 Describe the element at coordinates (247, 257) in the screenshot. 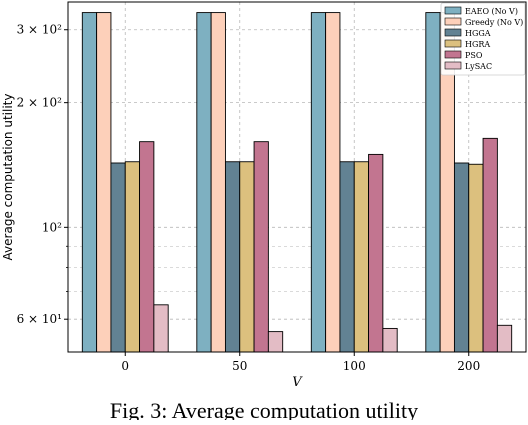

I see `bar-hgra-v50` at that location.